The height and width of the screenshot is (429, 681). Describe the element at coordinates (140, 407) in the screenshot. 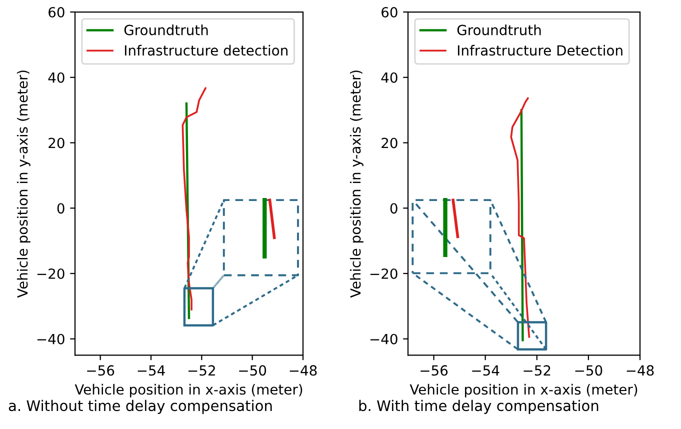

I see `text: a. Without time delay compensation` at that location.